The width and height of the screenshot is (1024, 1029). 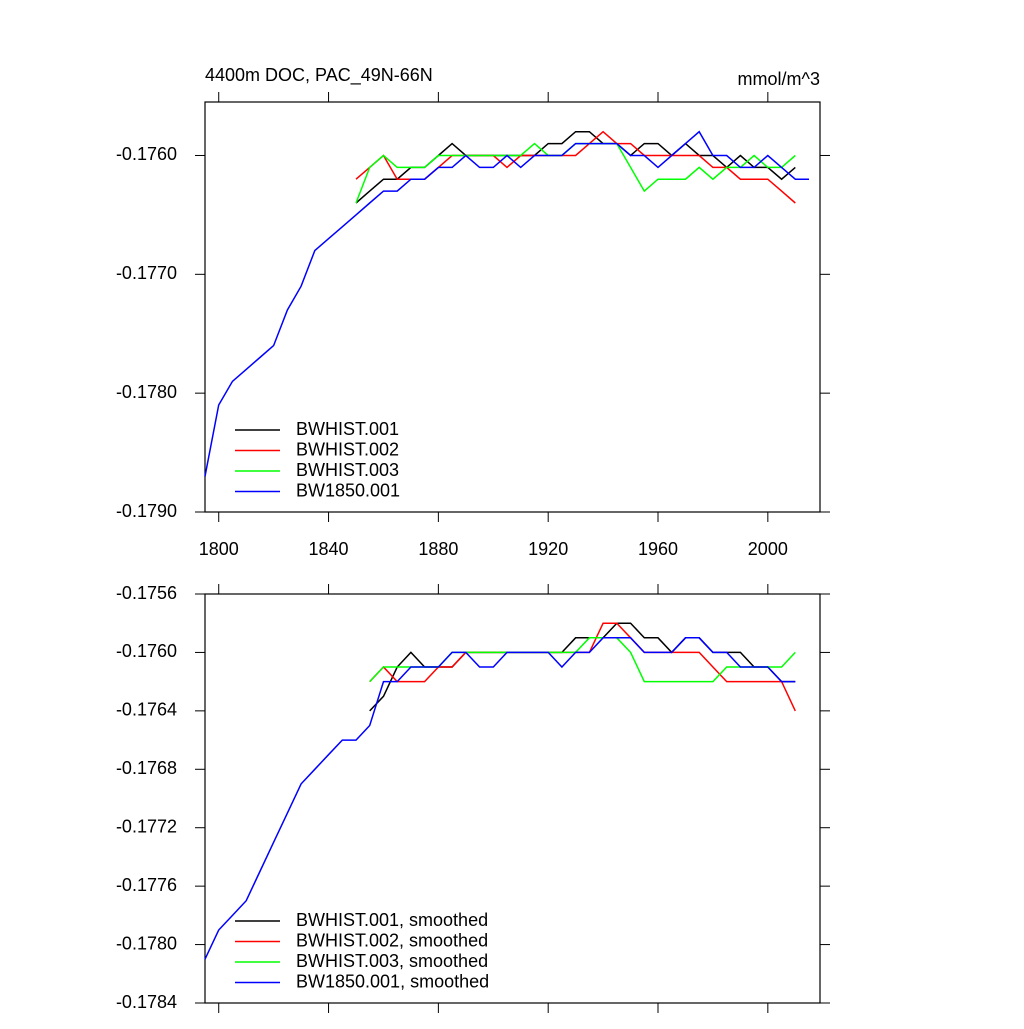 I want to click on x-tick-label: 1920, so click(x=548, y=549).